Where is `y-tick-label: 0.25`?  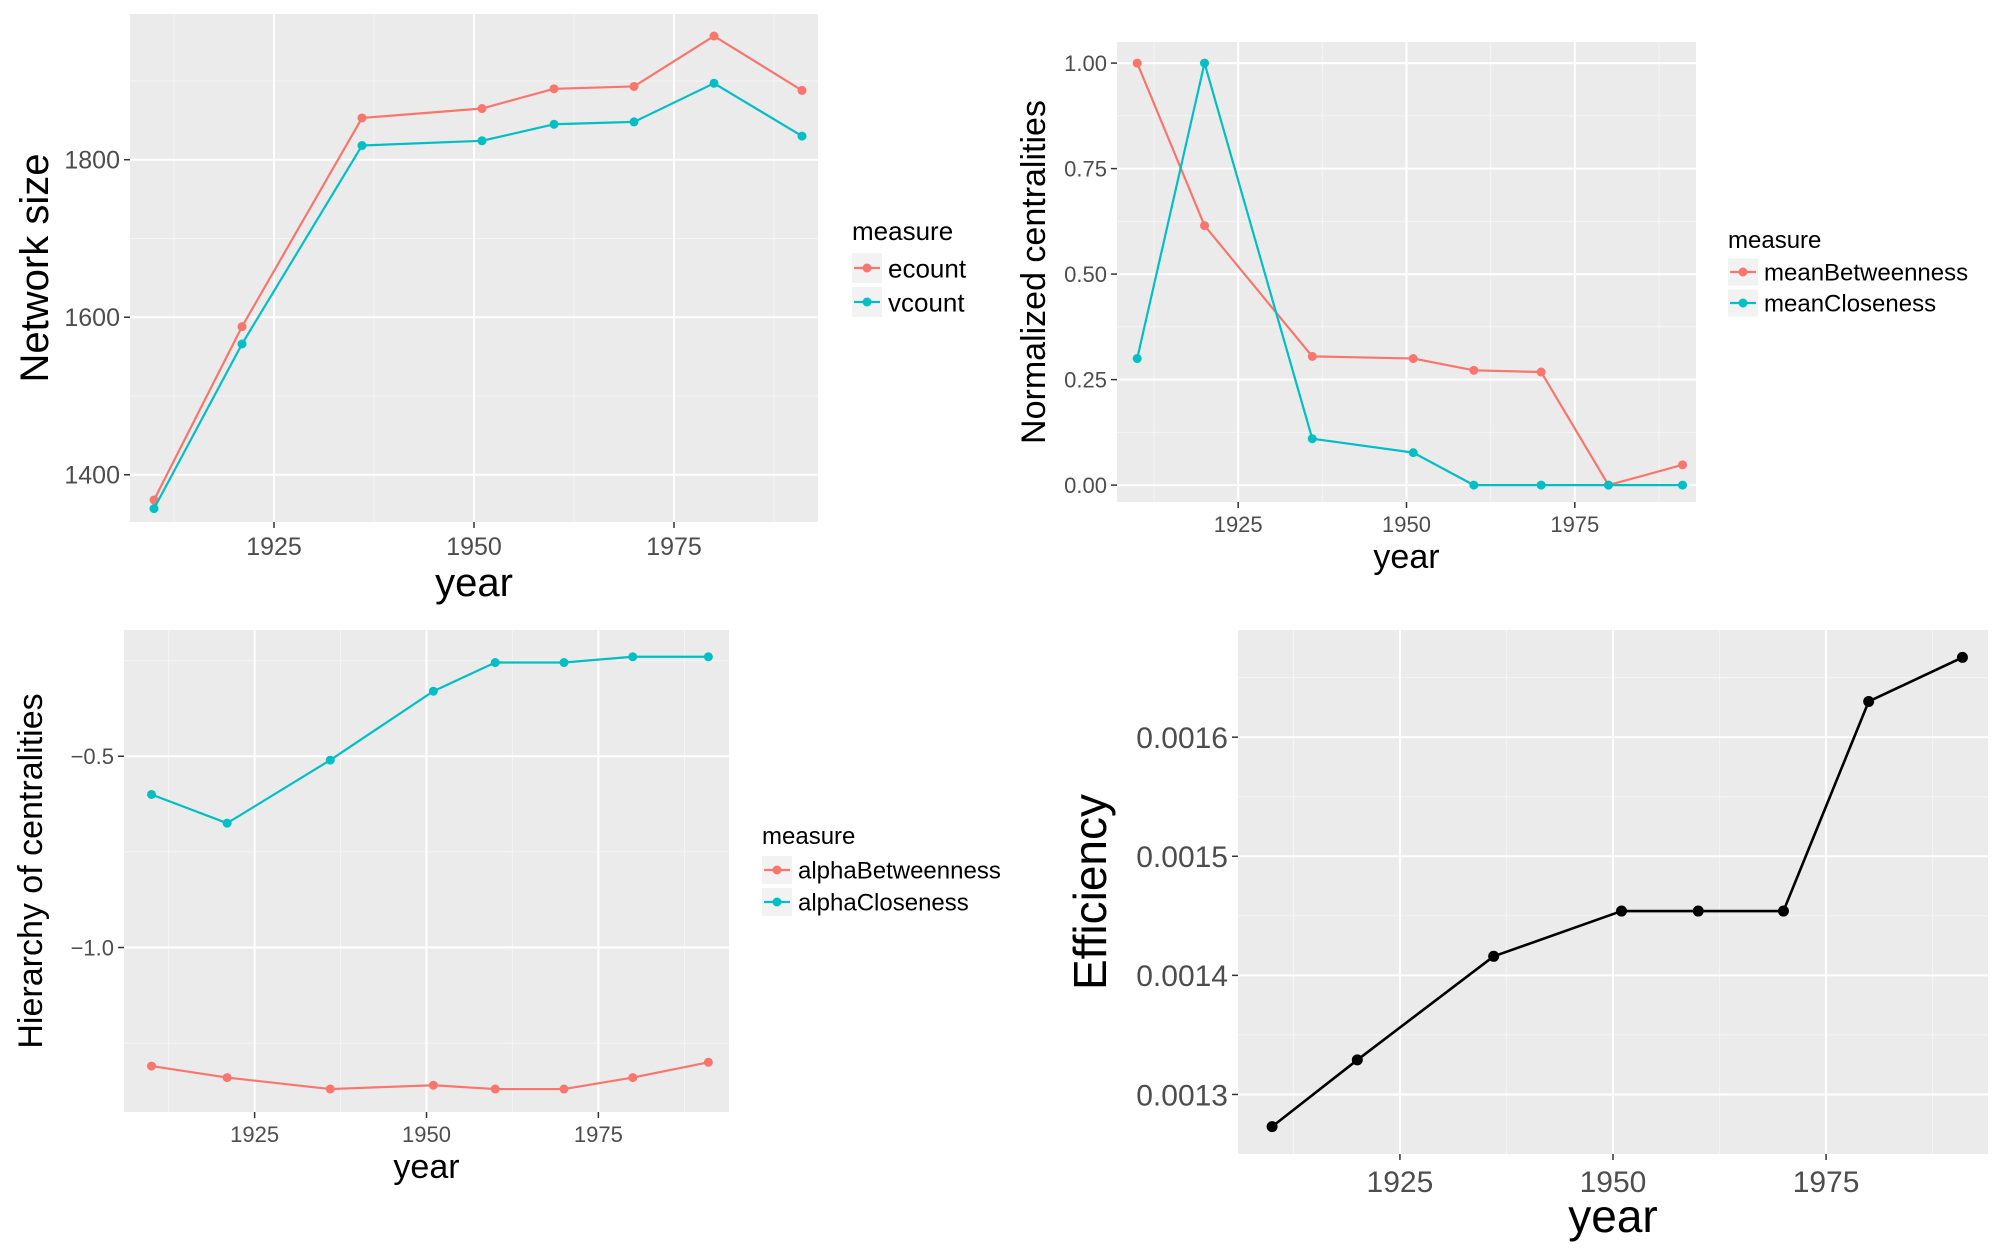 y-tick-label: 0.25 is located at coordinates (1085, 380).